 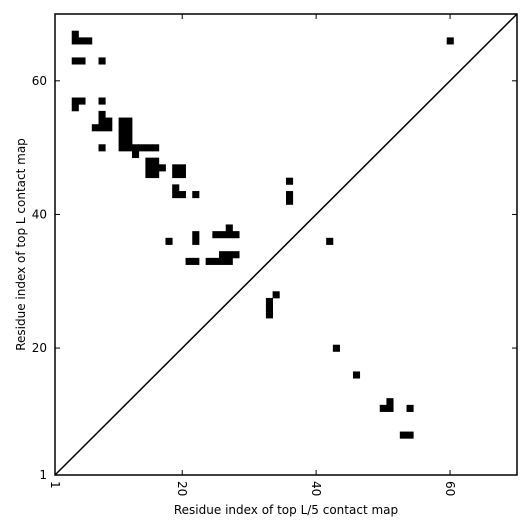 I want to click on x-tick-label: 20, so click(x=182, y=488).